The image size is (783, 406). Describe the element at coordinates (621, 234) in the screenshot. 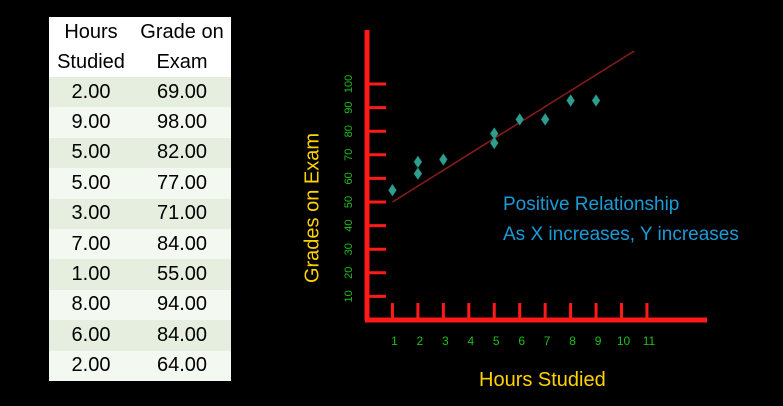

I see `annotation-x-increases-y-increases: As X increases, Y increases` at that location.